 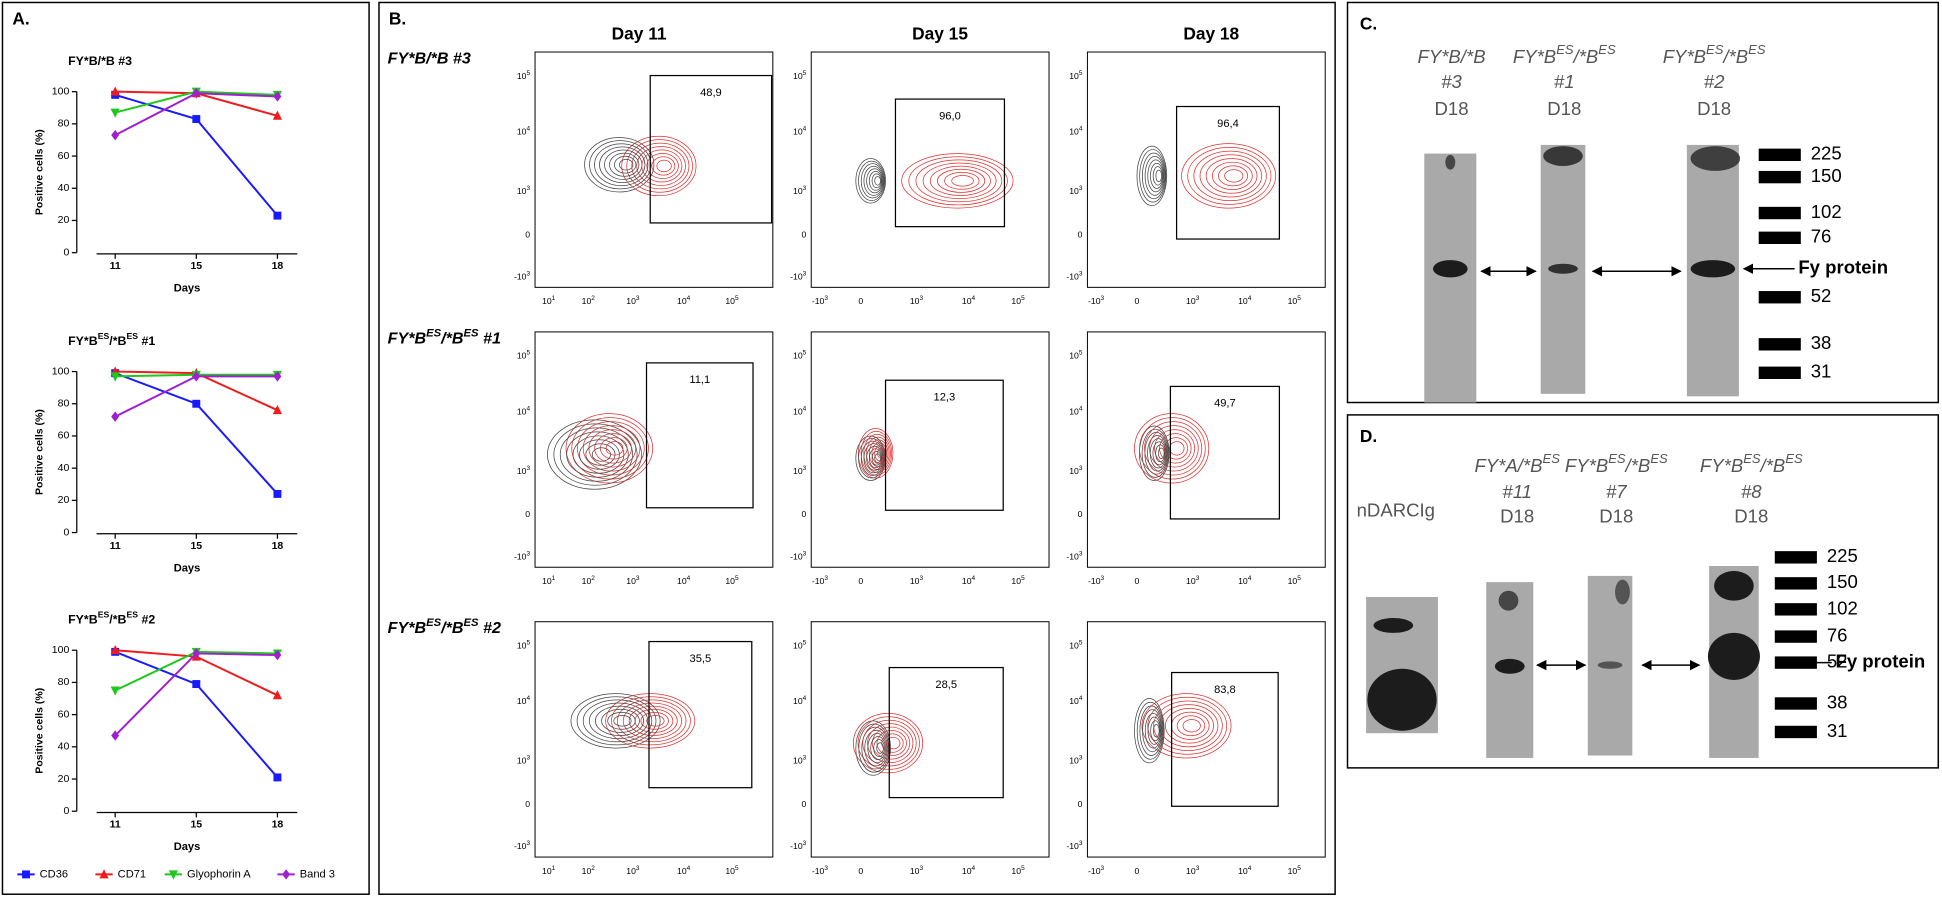 What do you see at coordinates (1295, 300) in the screenshot?
I see `x-tick-label: 10⁵` at bounding box center [1295, 300].